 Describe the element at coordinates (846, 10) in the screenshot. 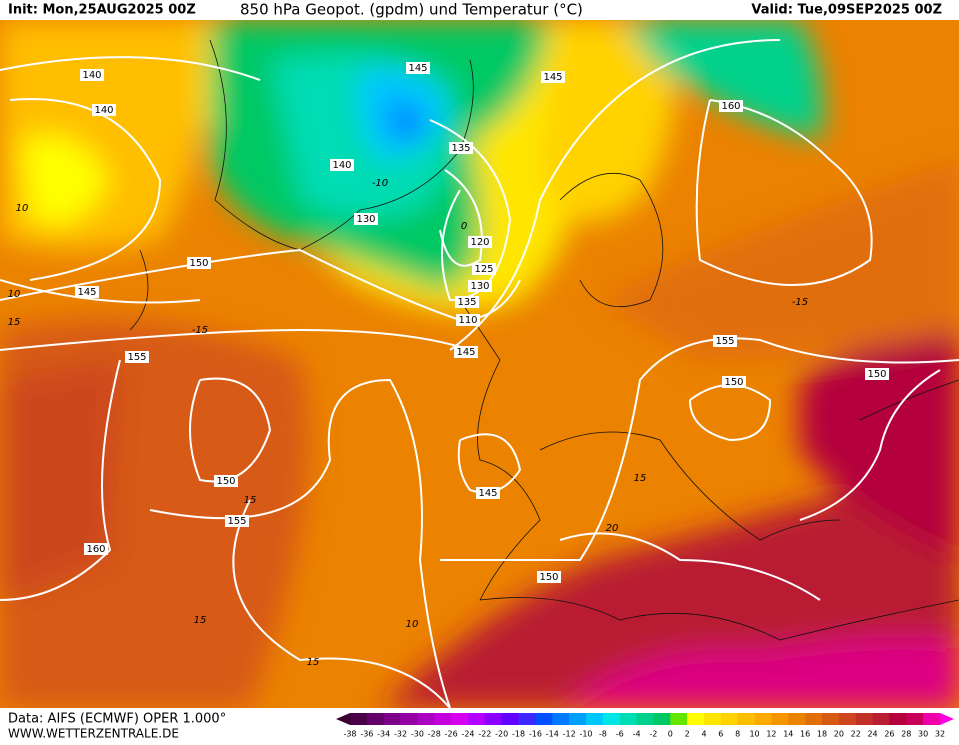

I see `valid-label: Valid: Tue,09SEP2025 00Z` at that location.